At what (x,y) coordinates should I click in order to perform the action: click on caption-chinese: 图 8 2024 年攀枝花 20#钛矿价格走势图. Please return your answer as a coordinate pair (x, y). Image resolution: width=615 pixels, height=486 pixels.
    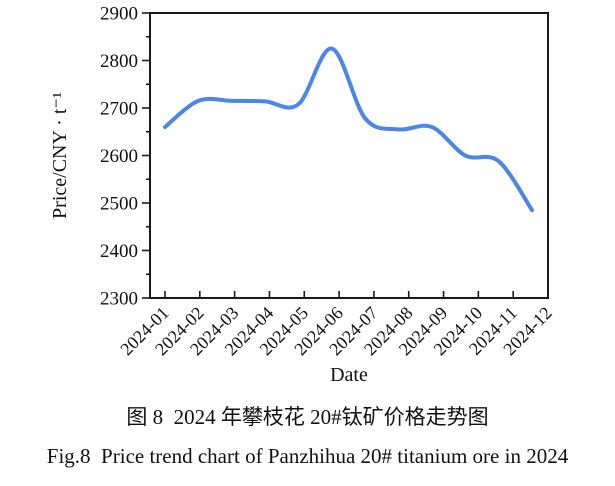
    Looking at the image, I should click on (307, 417).